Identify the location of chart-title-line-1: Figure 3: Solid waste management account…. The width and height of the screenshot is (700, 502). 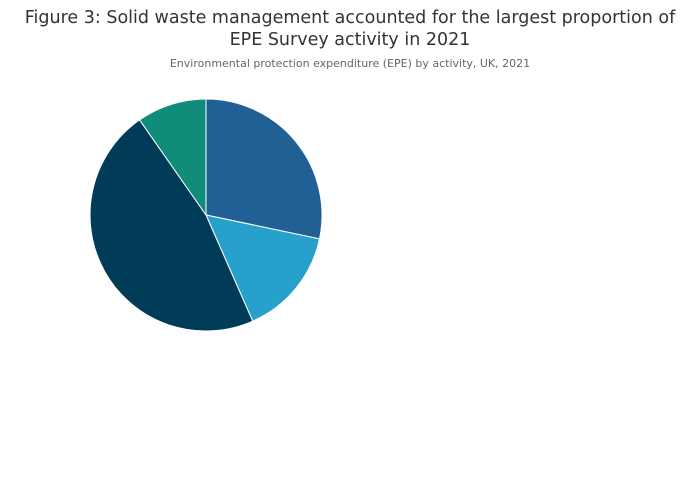
(350, 18).